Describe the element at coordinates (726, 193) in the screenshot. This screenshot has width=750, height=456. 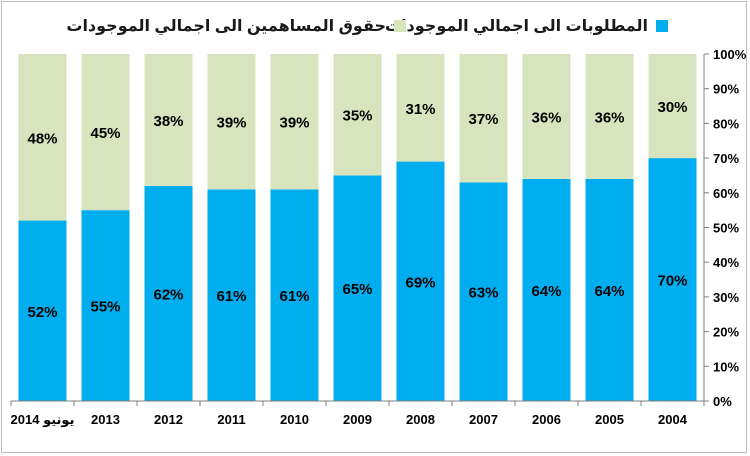
I see `y-tick-label-6: 60%` at that location.